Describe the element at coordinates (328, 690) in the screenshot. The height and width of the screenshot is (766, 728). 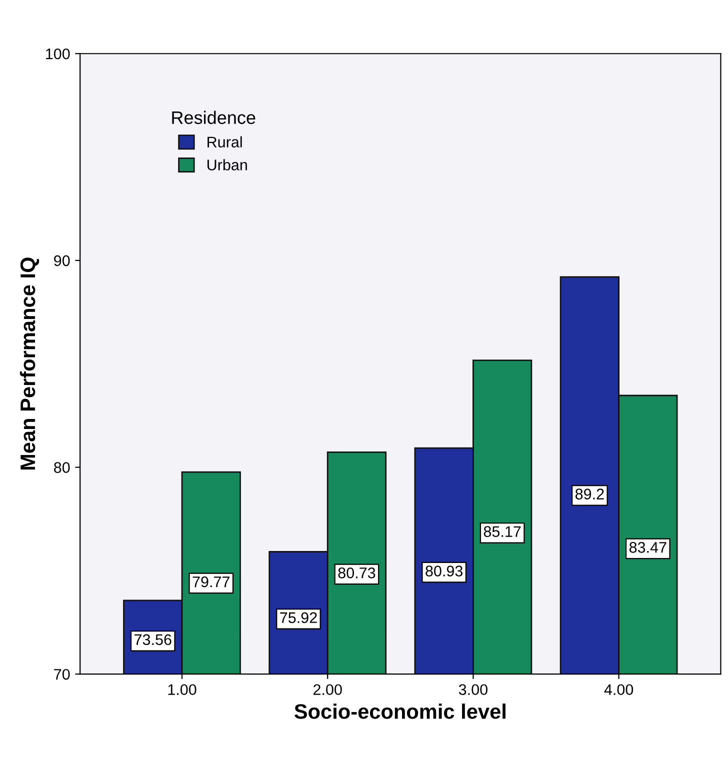
I see `x-tick-label: 2.00` at that location.